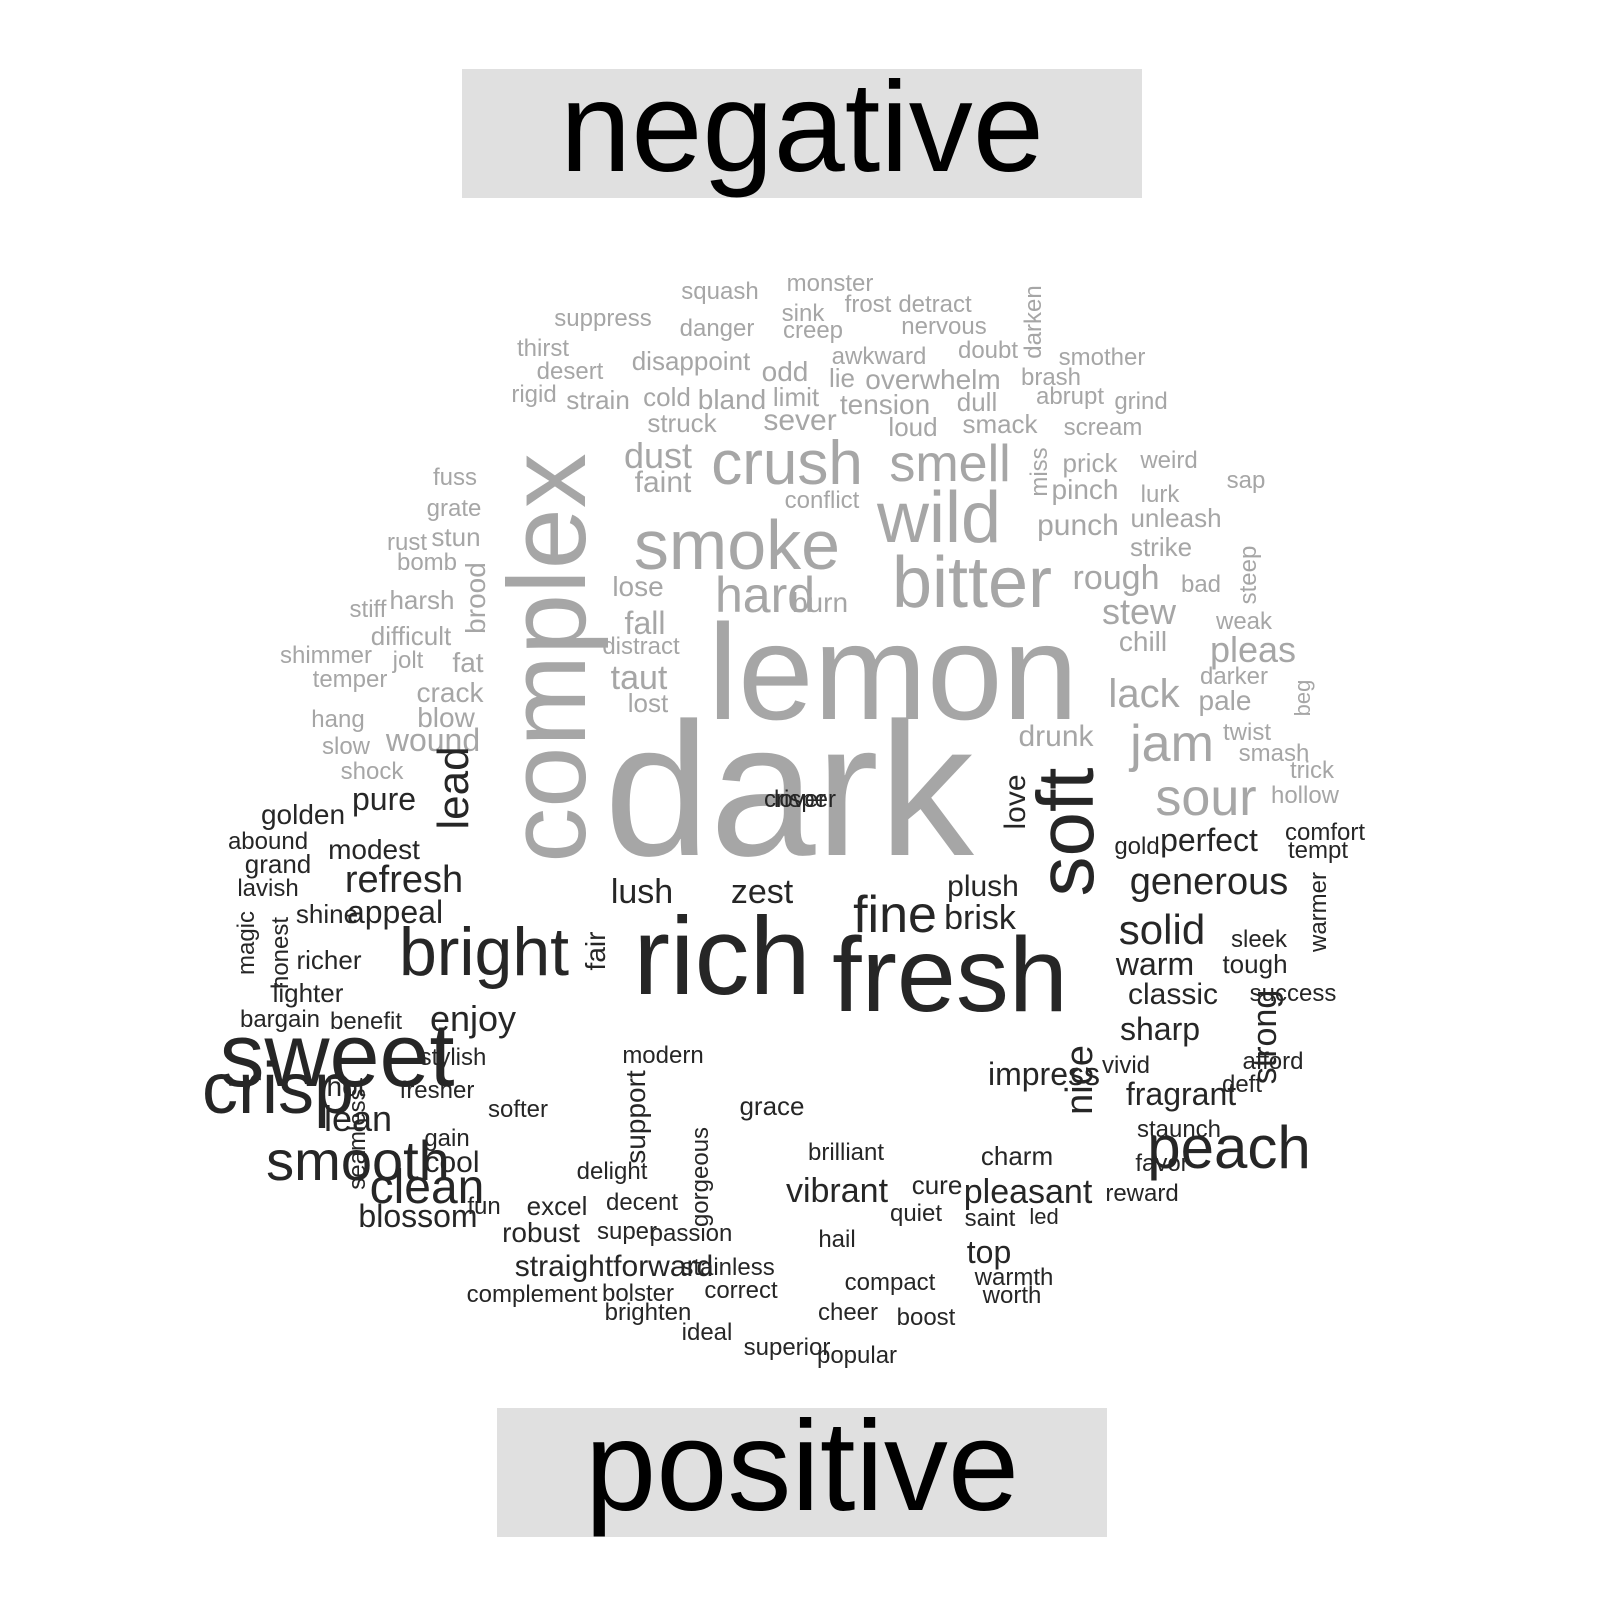  What do you see at coordinates (837, 1239) in the screenshot?
I see `positive-word-hail: hail` at bounding box center [837, 1239].